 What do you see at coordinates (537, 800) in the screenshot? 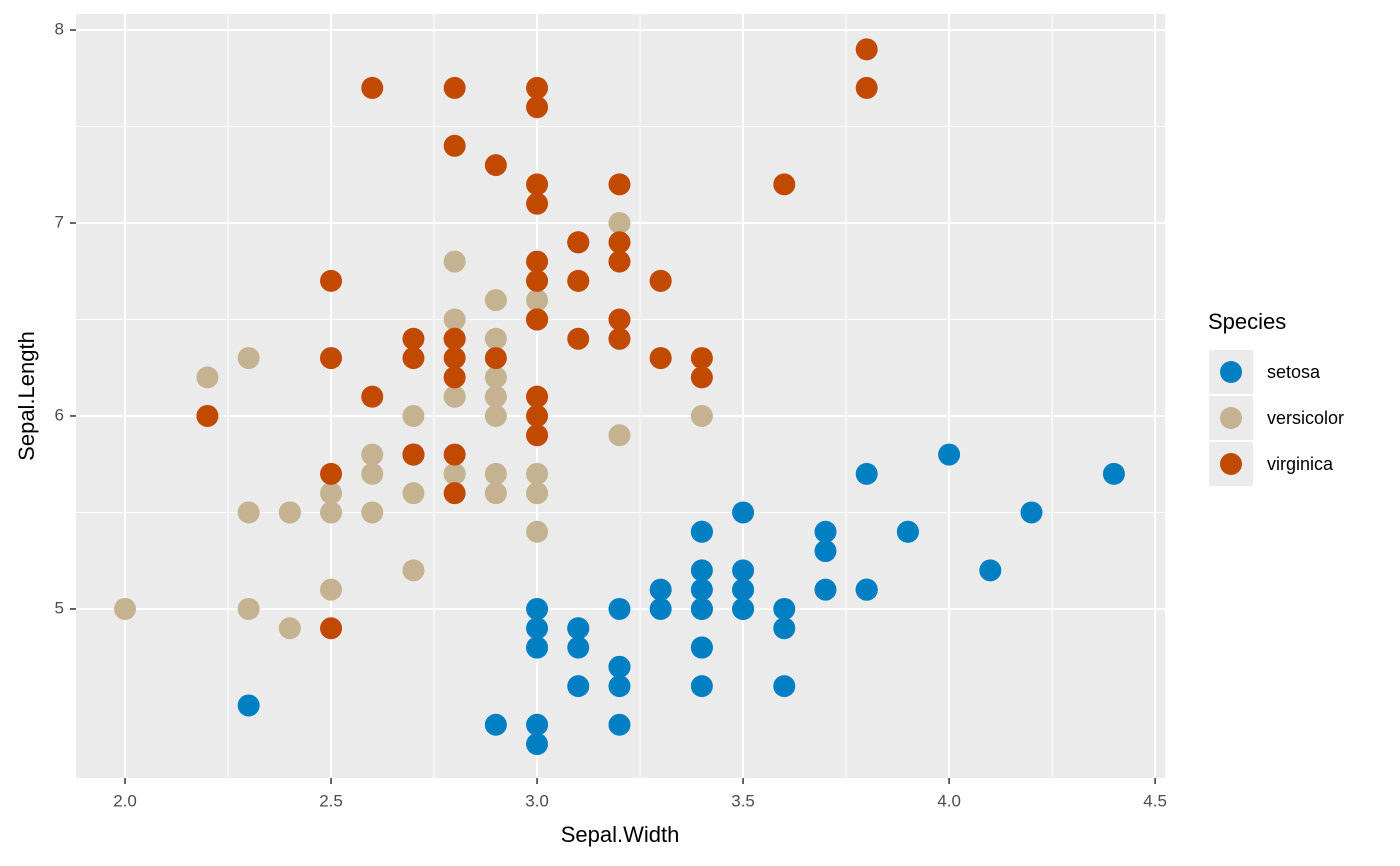
I see `x-tick-label: 3.0` at bounding box center [537, 800].